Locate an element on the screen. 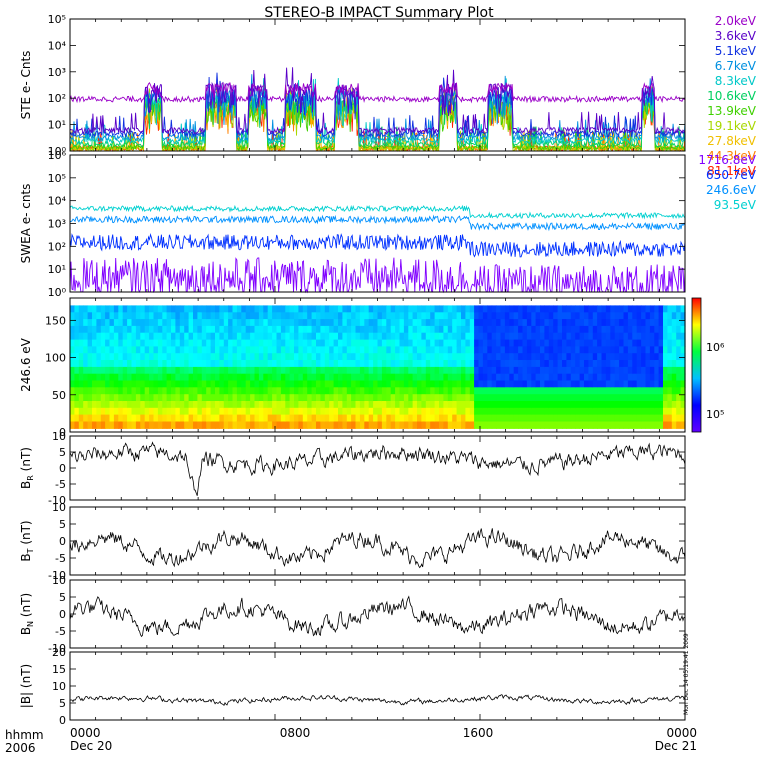 Image resolution: width=780 pixels, height=780 pixels. ytick-label: 10 is located at coordinates (59, 436).